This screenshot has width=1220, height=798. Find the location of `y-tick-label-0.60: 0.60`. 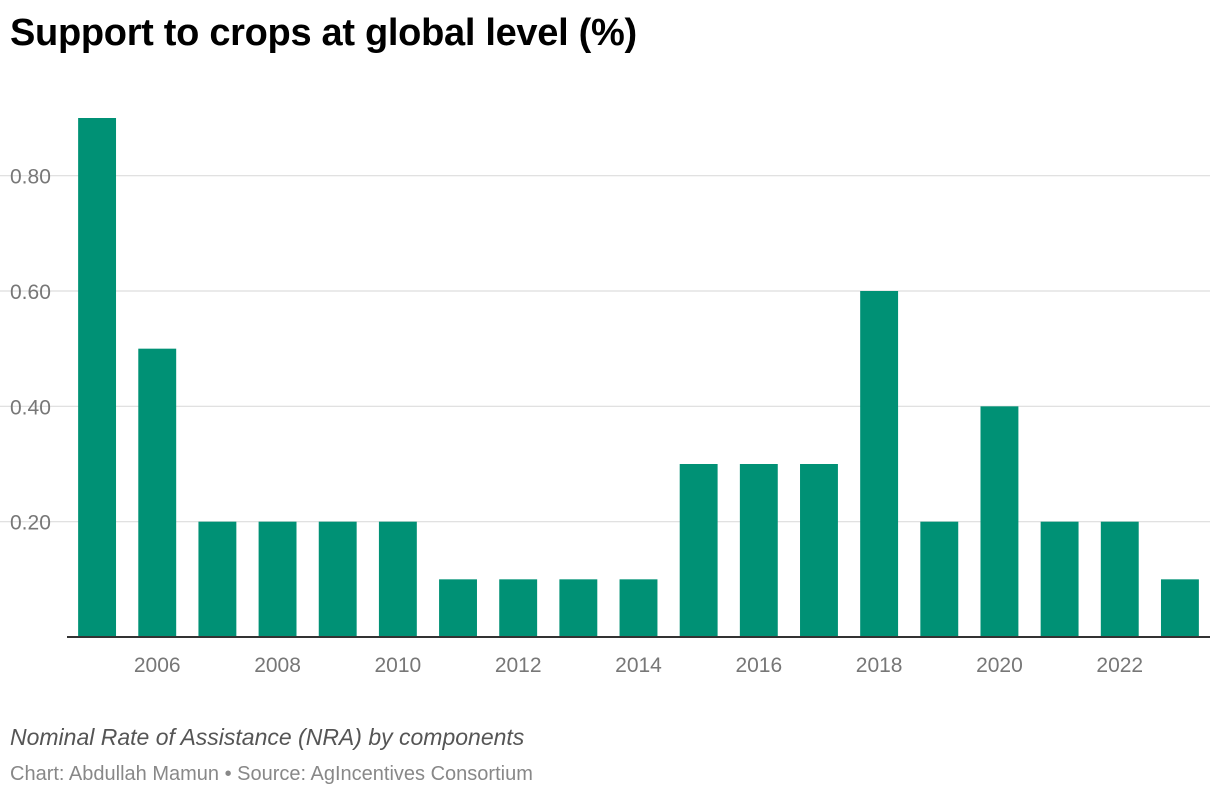

y-tick-label-0.60: 0.60 is located at coordinates (30, 292).